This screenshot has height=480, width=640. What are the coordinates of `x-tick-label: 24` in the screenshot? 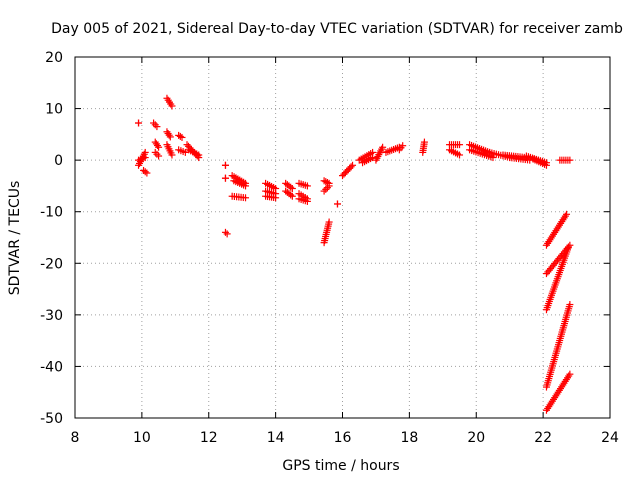 It's located at (610, 438).